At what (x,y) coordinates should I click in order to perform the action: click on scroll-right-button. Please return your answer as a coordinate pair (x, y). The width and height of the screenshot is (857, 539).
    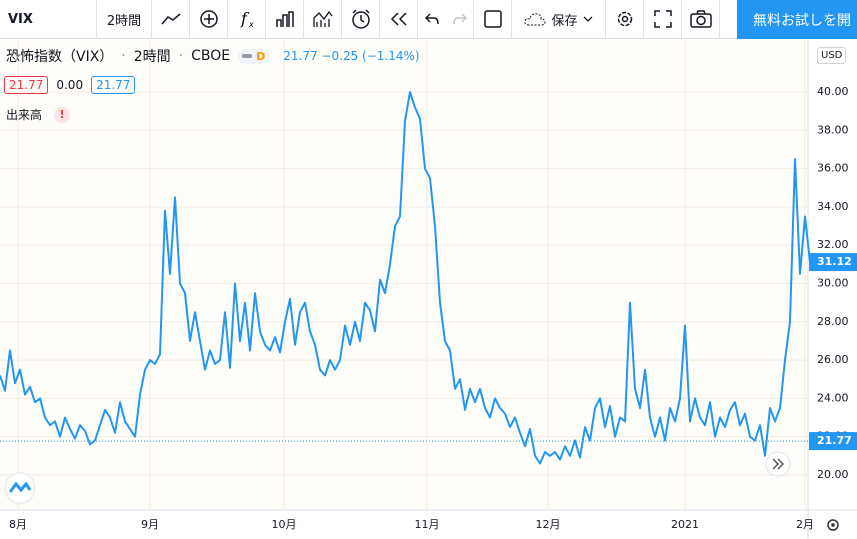
    Looking at the image, I should click on (778, 464).